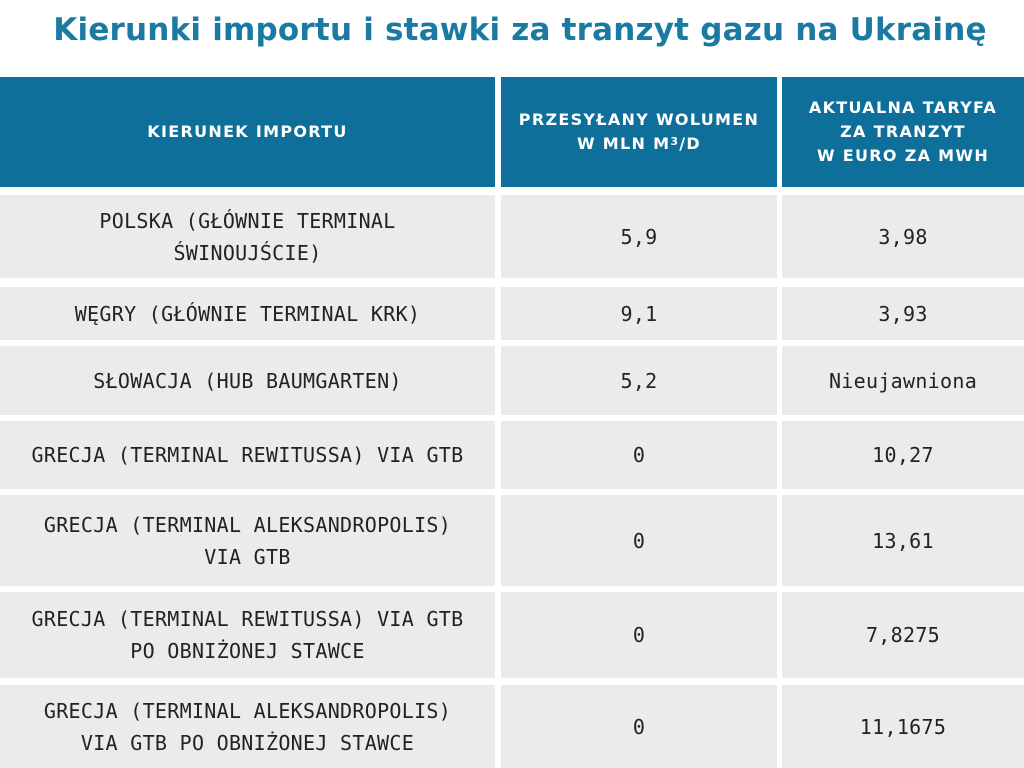 This screenshot has width=1024, height=768. I want to click on tariff-value: 3,98, so click(903, 236).